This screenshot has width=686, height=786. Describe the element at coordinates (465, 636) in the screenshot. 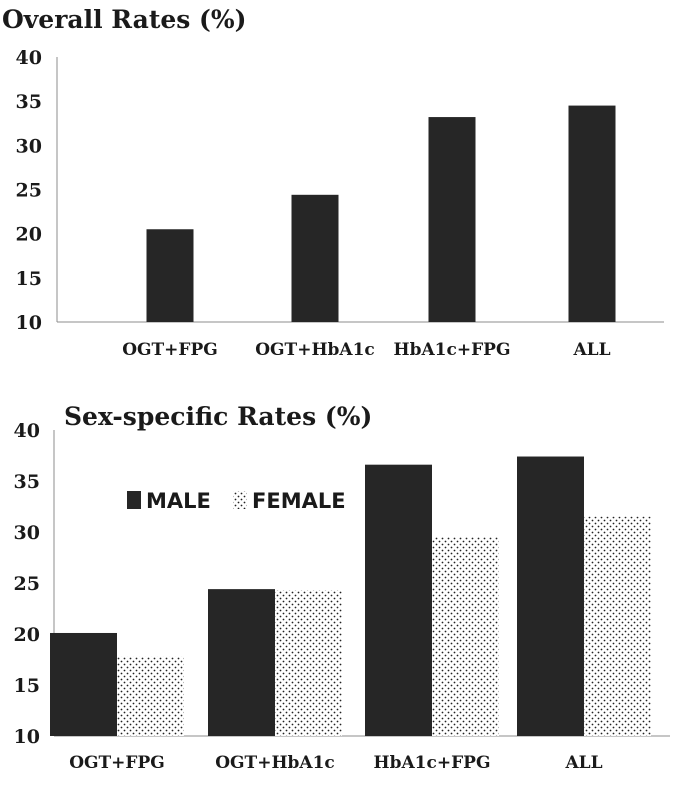

I see `bar-female-hba1c-fpg` at that location.